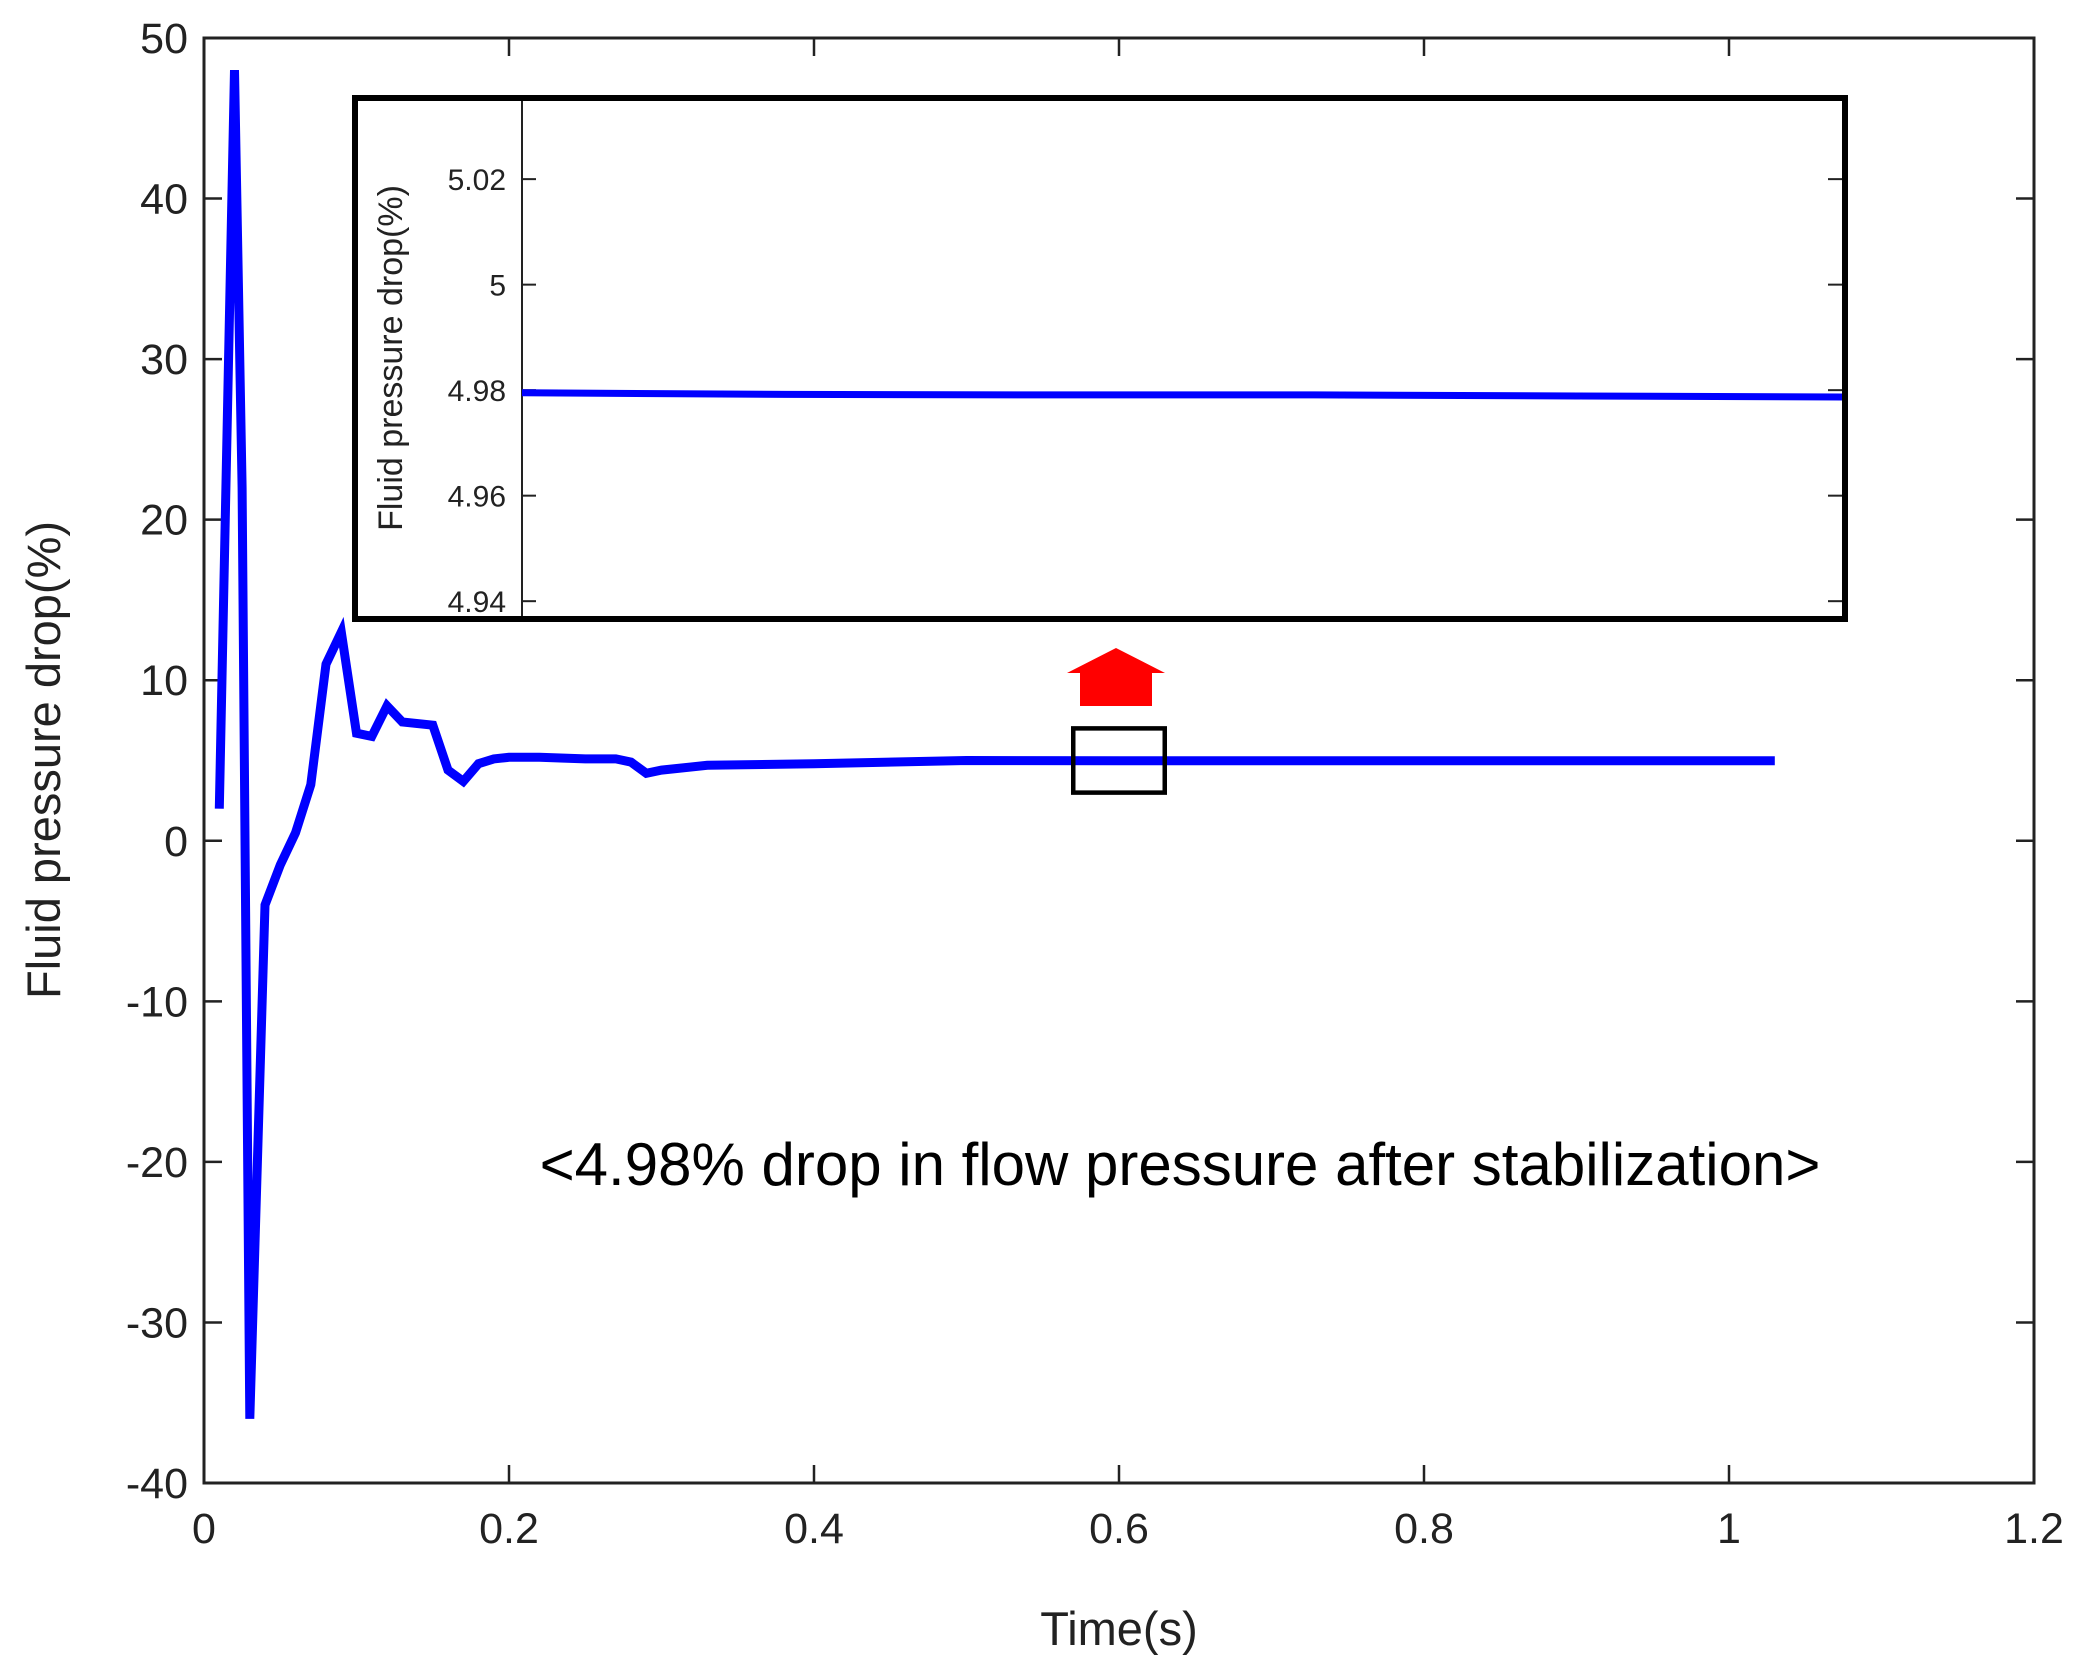 The height and width of the screenshot is (1678, 2085). I want to click on y-tick-label: 10, so click(164, 681).